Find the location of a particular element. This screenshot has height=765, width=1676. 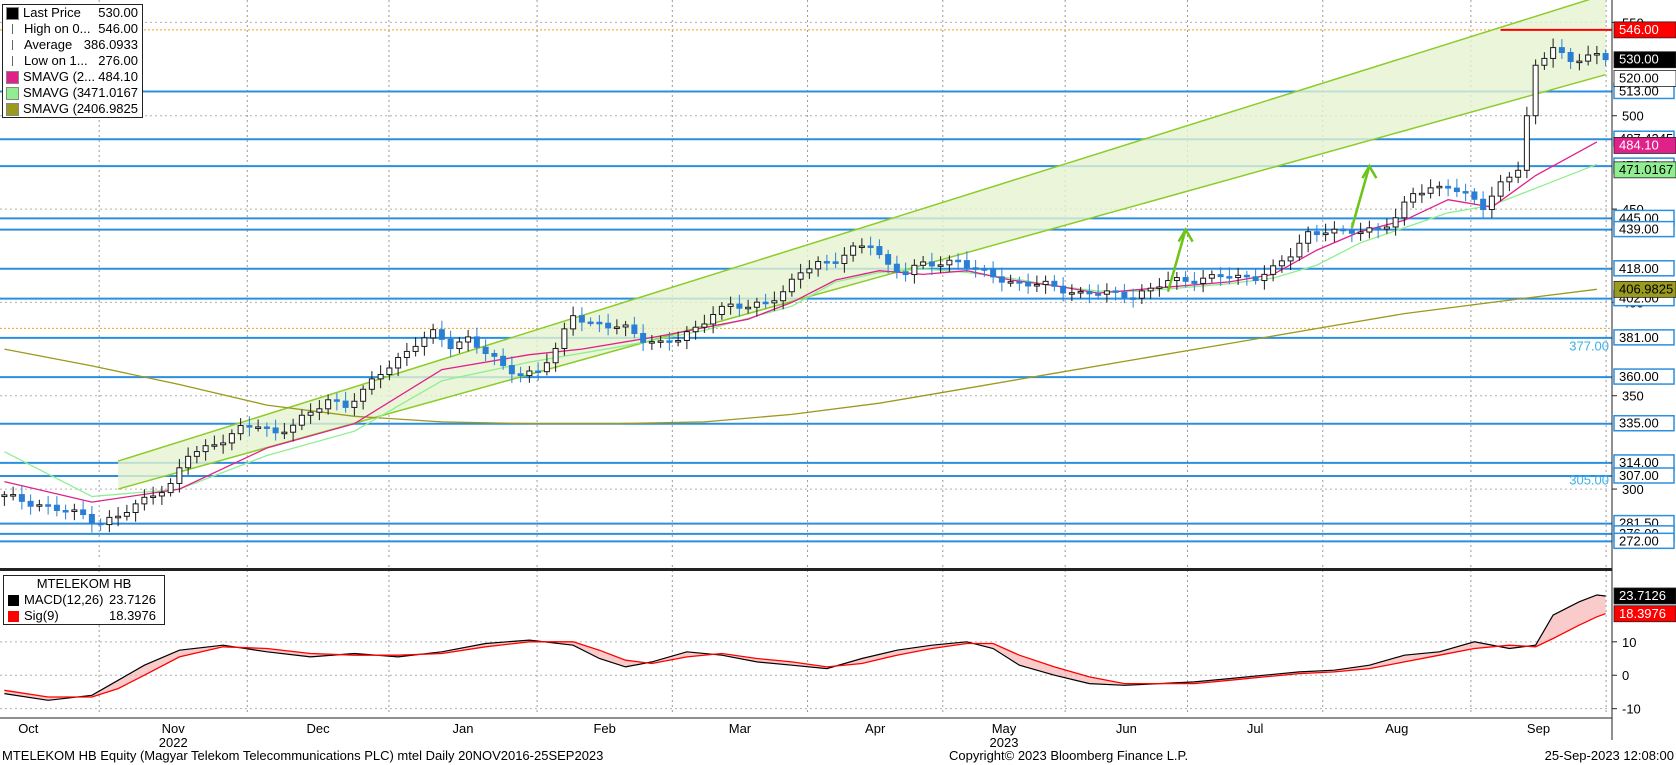

macd-line is located at coordinates (805, 647).